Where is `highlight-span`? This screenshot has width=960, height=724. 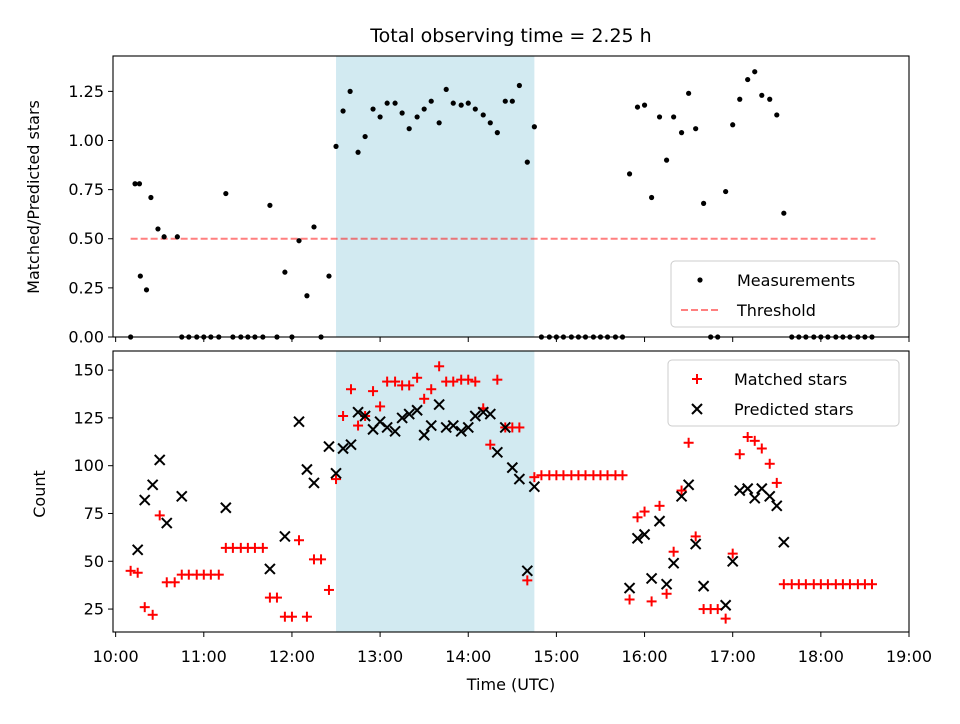
highlight-span is located at coordinates (435, 491).